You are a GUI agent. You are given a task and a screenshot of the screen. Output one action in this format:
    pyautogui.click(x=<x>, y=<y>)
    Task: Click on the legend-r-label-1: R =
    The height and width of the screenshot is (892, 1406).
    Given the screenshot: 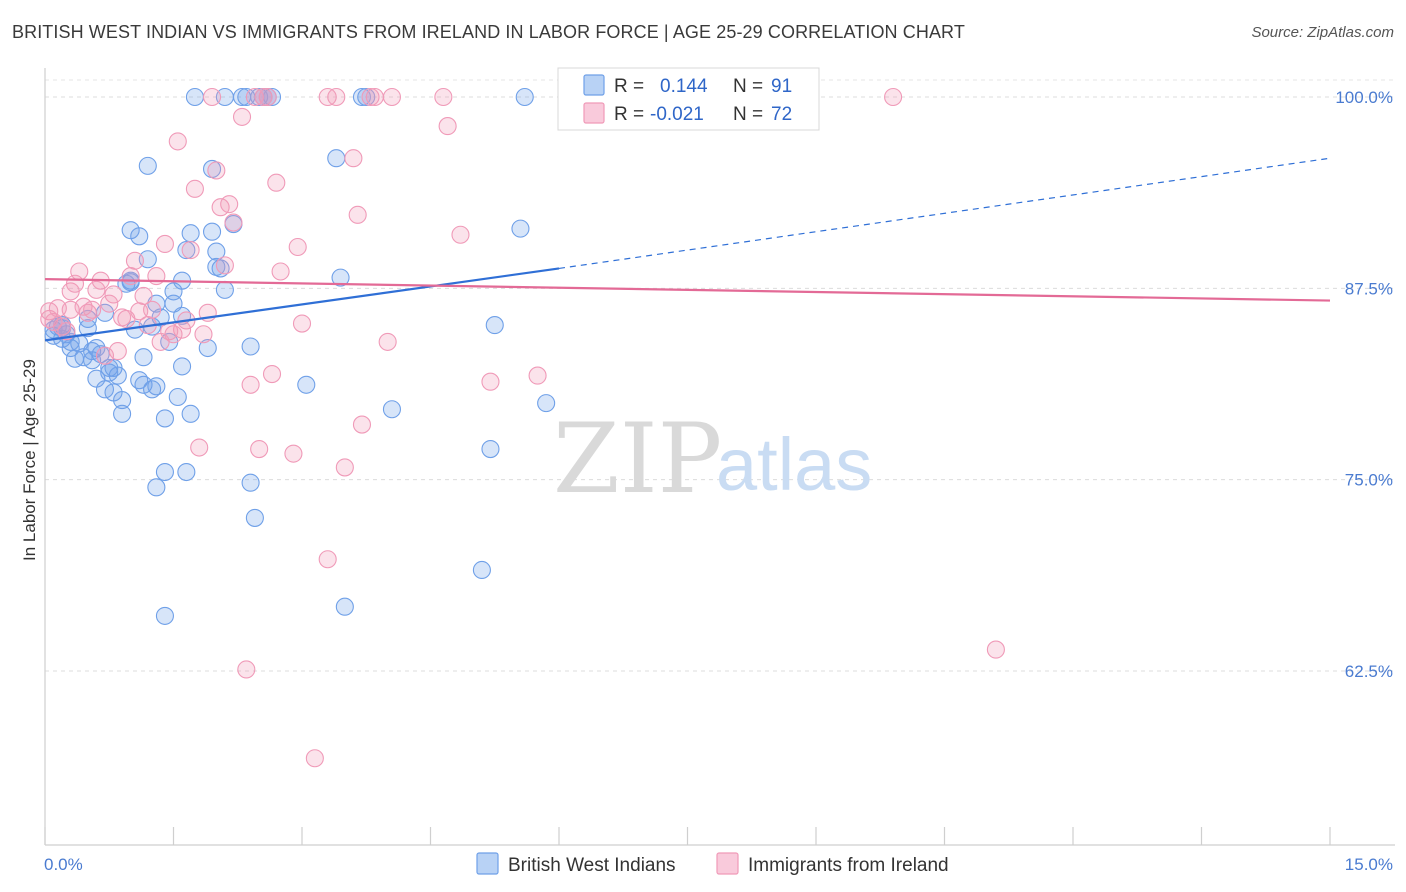 What is the action you would take?
    pyautogui.click(x=629, y=86)
    